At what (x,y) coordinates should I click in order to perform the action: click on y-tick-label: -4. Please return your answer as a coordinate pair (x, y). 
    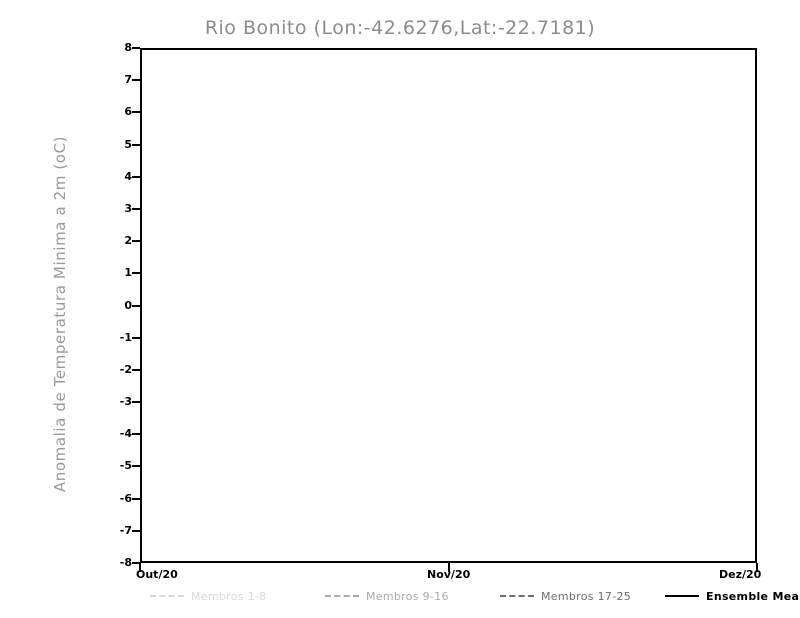
    Looking at the image, I should click on (125, 434).